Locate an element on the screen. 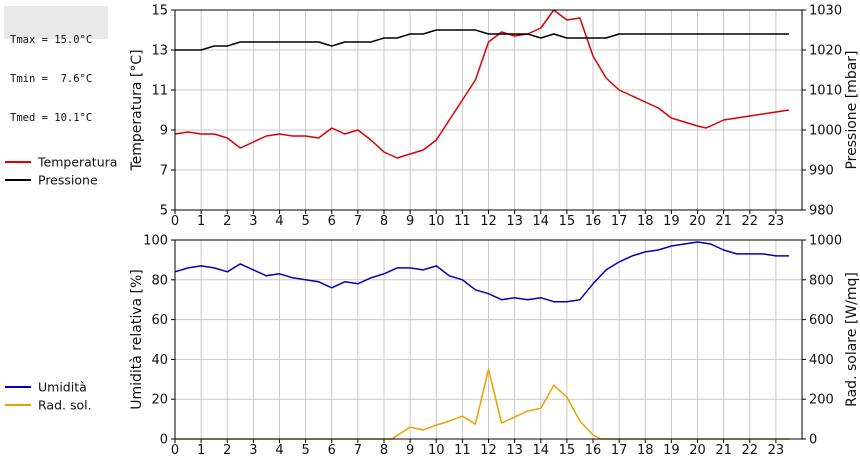 Image resolution: width=860 pixels, height=460 pixels. stat-value: 10.1°C is located at coordinates (73, 118).